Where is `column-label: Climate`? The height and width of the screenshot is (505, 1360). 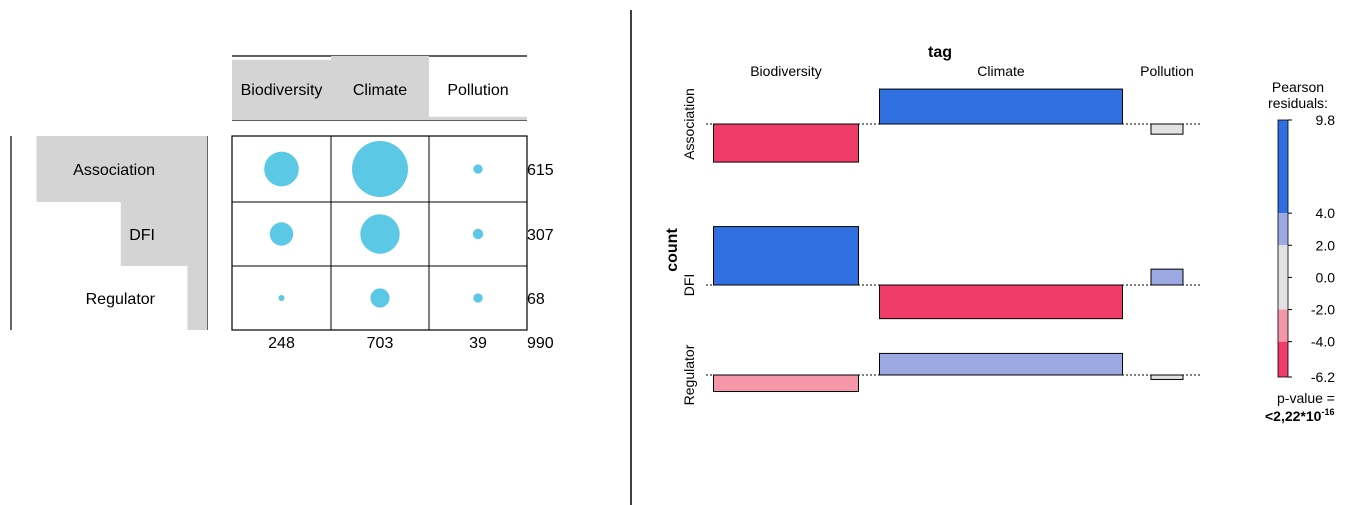
column-label: Climate is located at coordinates (1001, 71).